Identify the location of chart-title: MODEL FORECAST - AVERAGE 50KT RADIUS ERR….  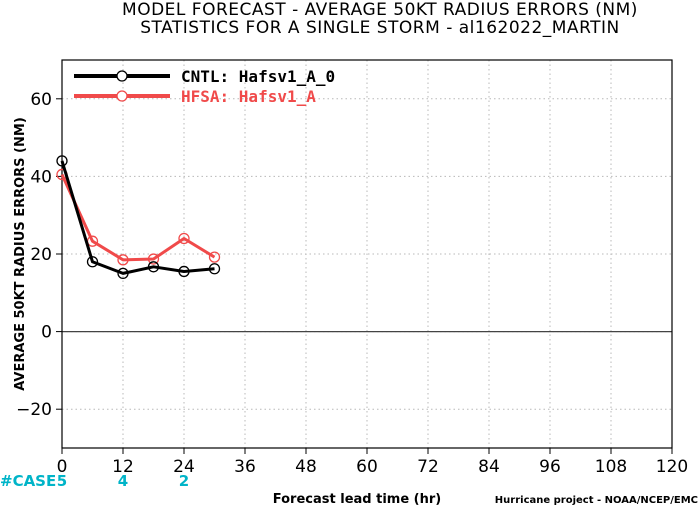
(380, 10).